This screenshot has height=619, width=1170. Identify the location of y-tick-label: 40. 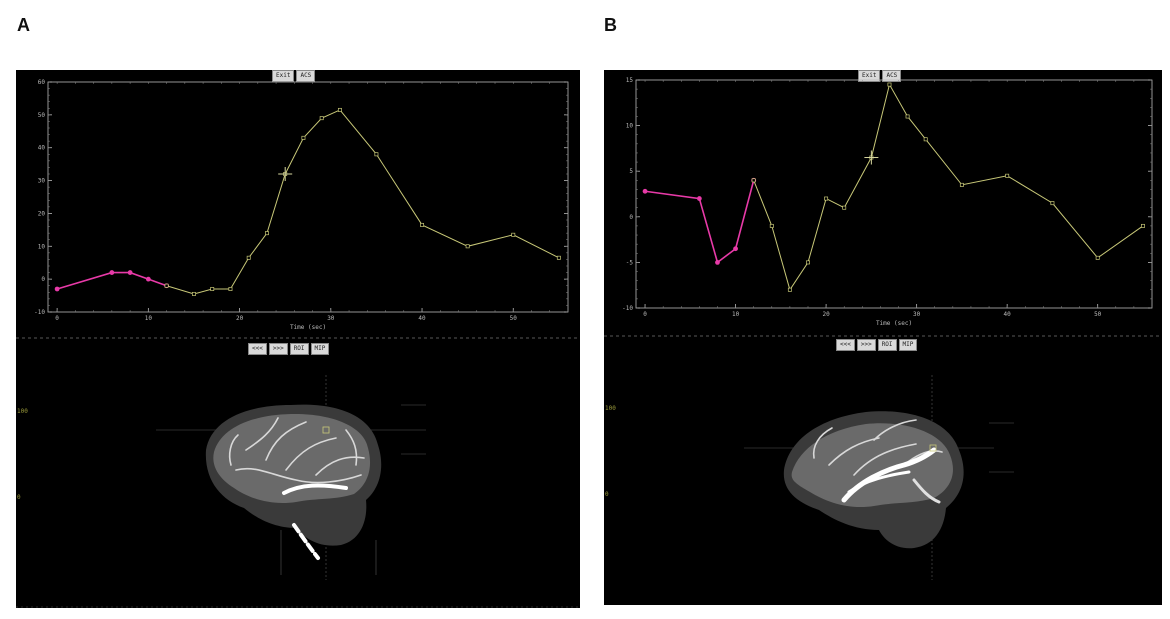
(42, 148).